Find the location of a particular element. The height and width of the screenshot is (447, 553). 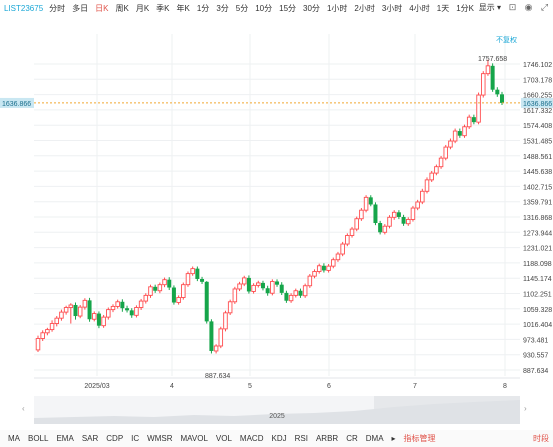

x-tick-label: 6 is located at coordinates (329, 386).